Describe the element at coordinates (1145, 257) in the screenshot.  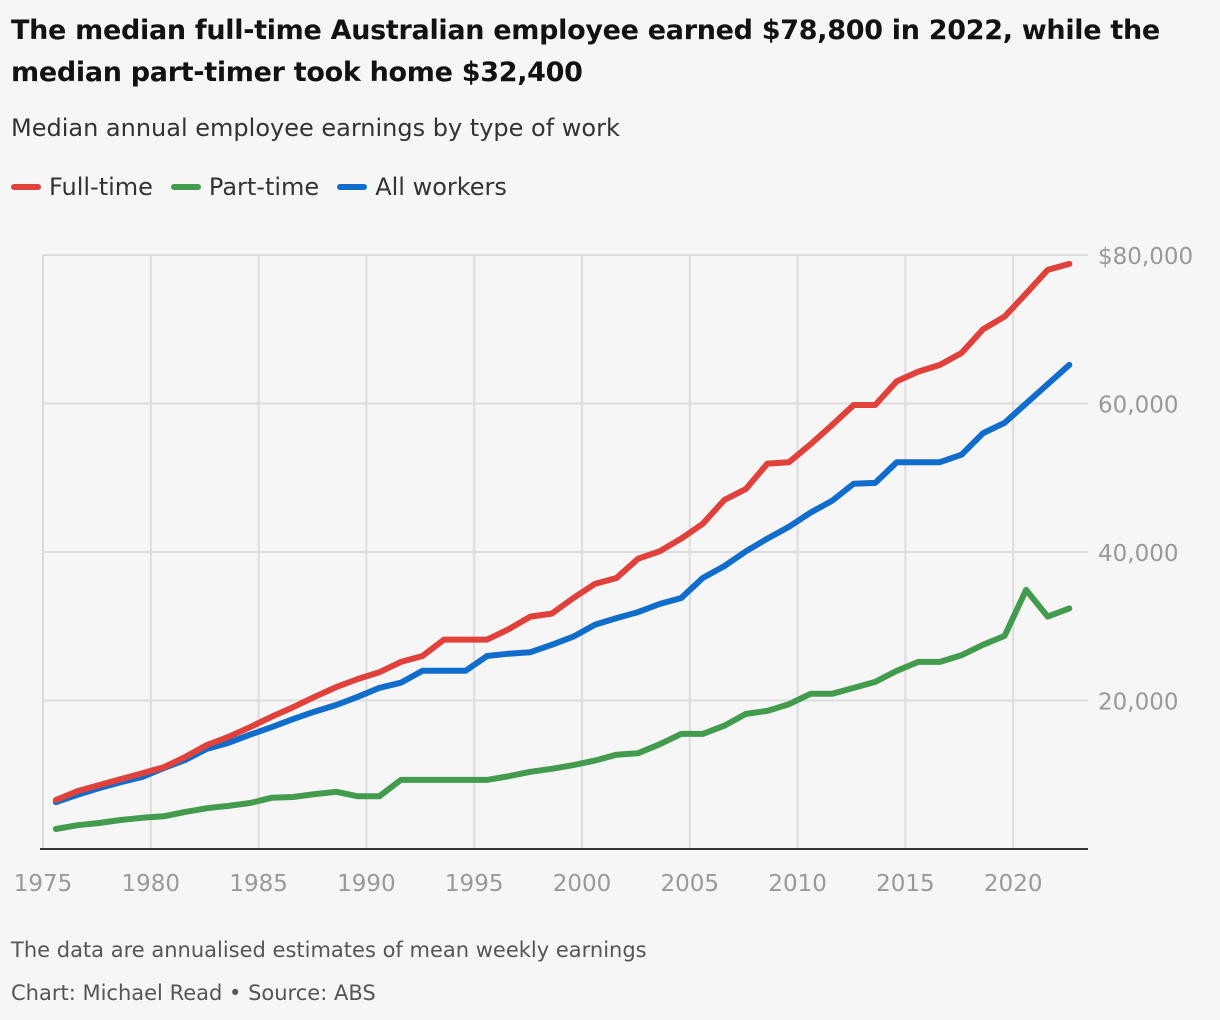
I see `y-tick-label: $80,000` at that location.